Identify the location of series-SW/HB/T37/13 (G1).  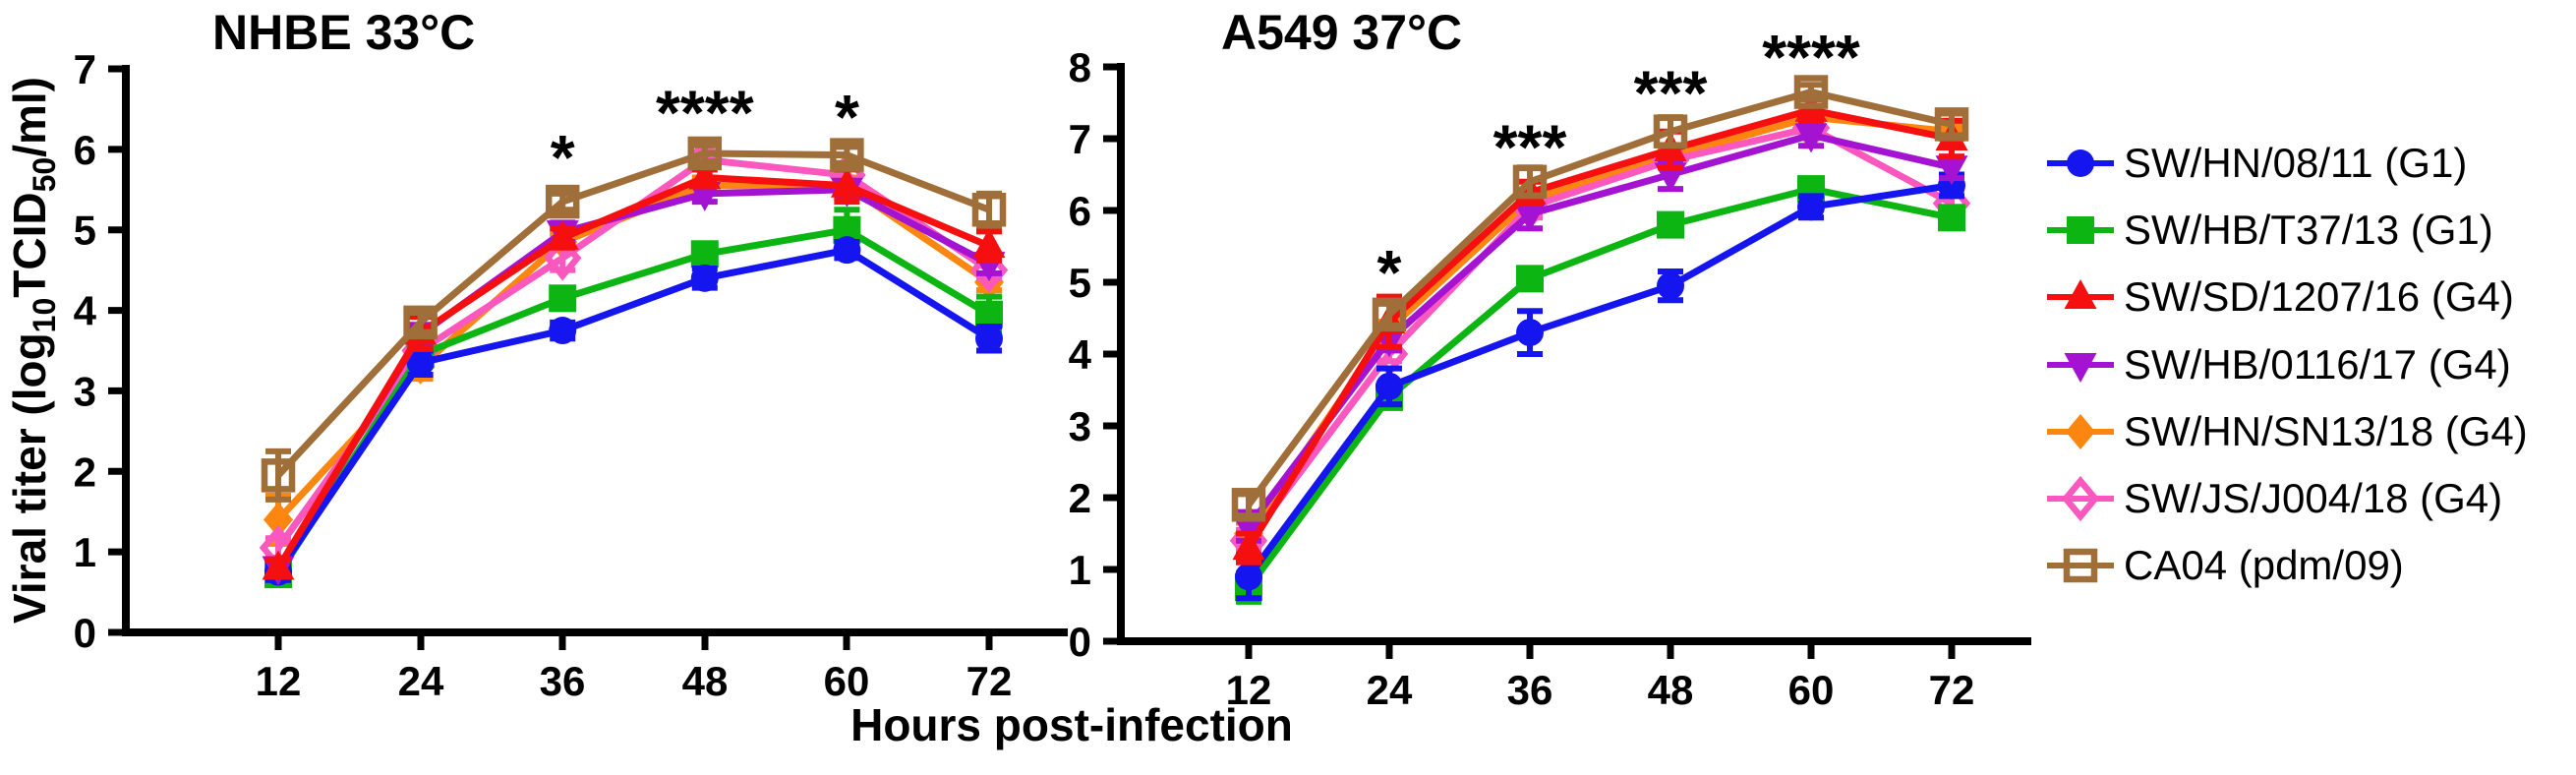
(633, 398).